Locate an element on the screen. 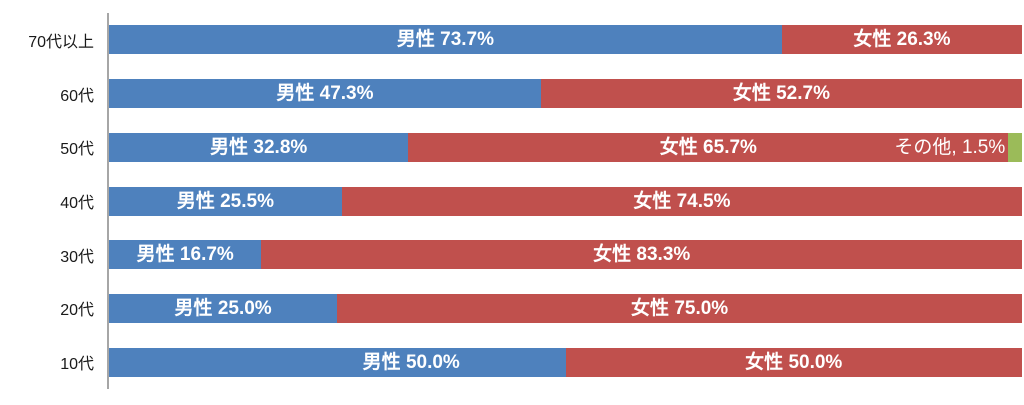  category-label: 10代 is located at coordinates (77, 365).